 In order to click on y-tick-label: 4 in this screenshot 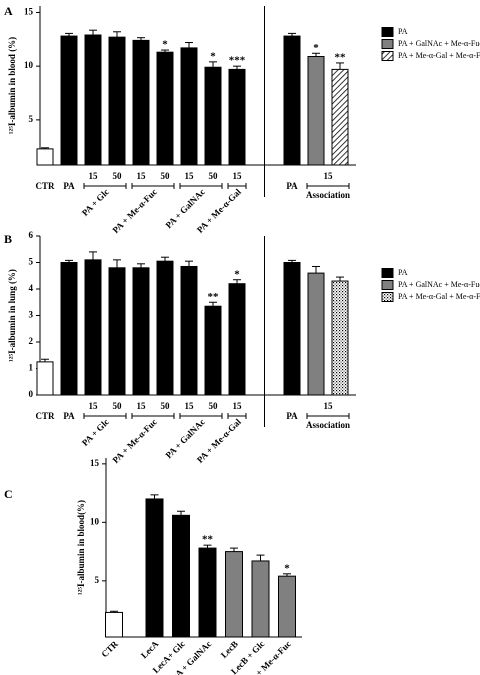, I will do `click(31, 288)`.